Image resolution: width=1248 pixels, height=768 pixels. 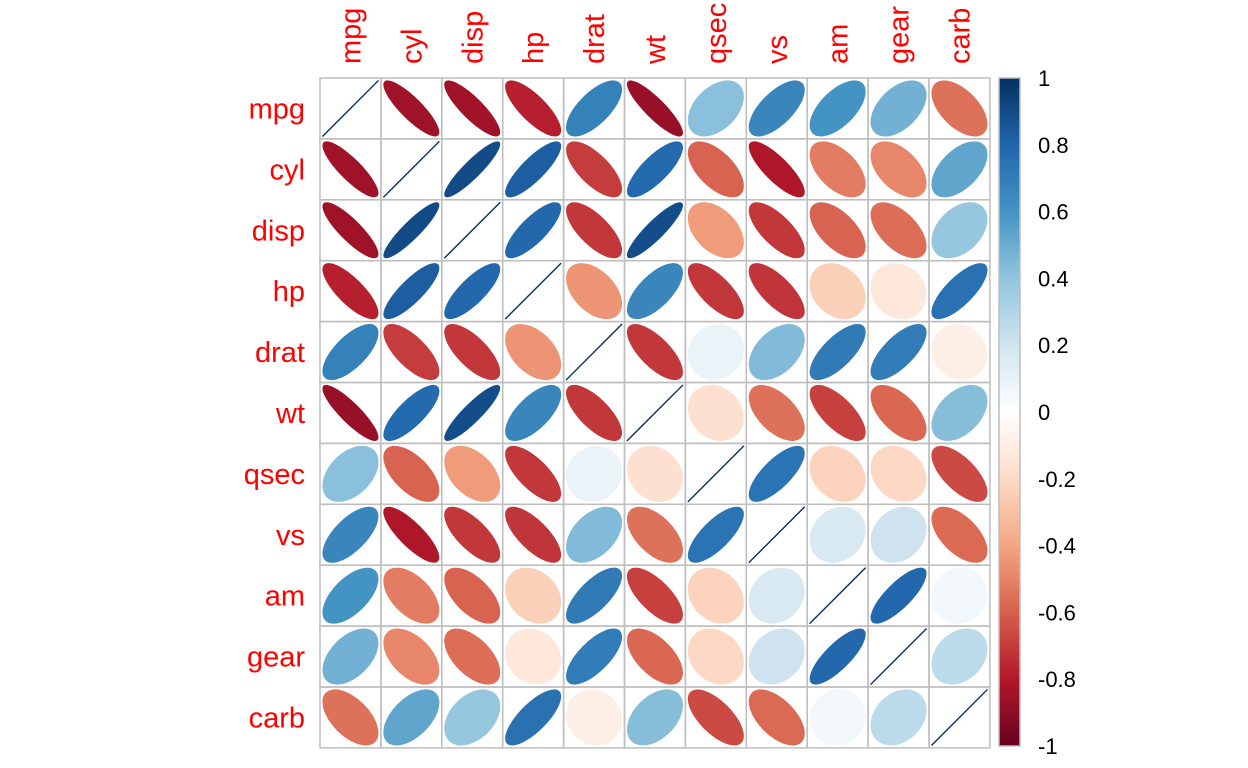 I want to click on ellipse-disp-qsec, so click(x=715, y=230).